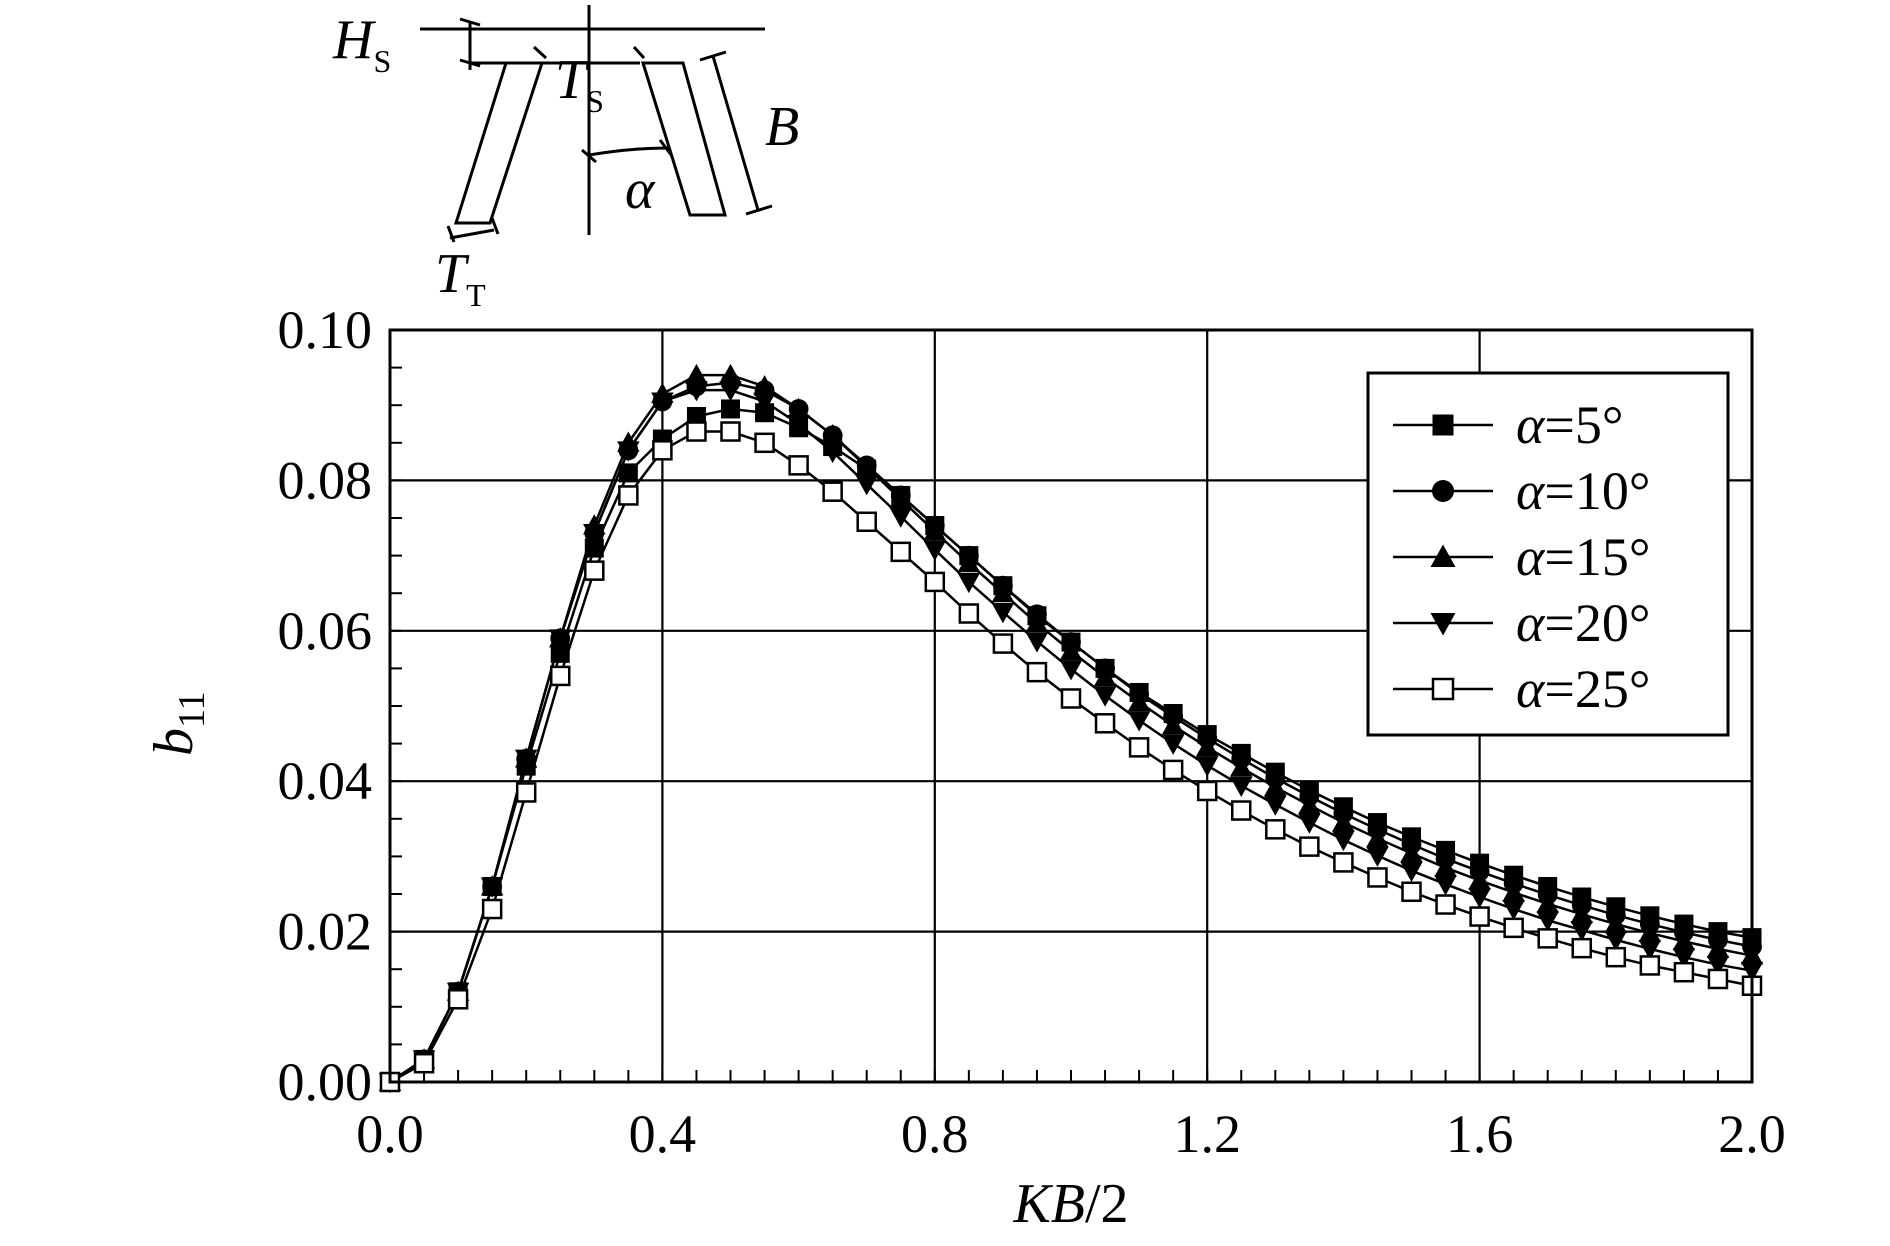 This screenshot has height=1246, width=1890. I want to click on legend-item-4: α=20°, so click(1521, 623).